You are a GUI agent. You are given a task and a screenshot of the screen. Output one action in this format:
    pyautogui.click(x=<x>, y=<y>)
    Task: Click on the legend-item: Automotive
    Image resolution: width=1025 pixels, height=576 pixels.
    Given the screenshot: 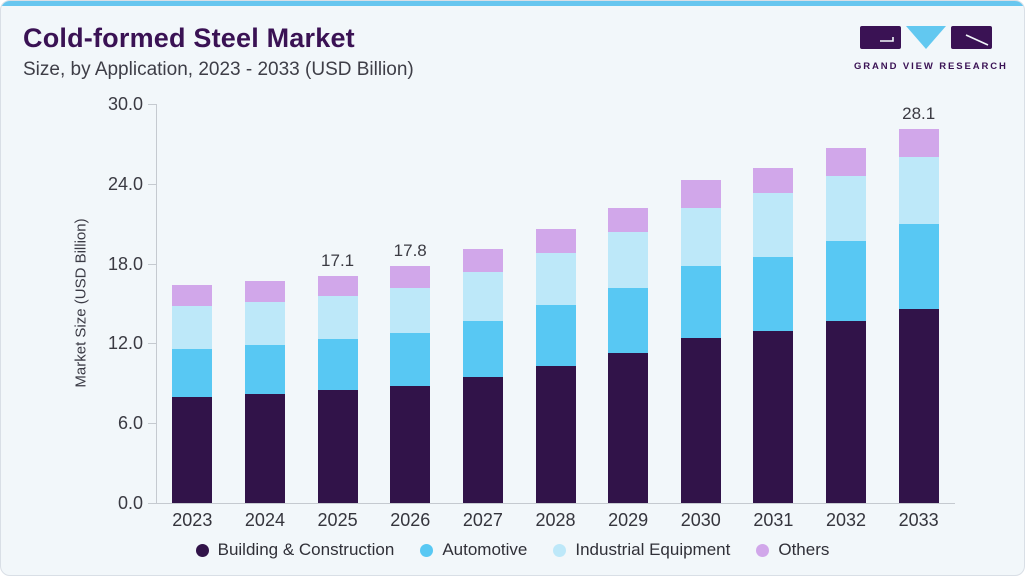 What is the action you would take?
    pyautogui.click(x=473, y=550)
    